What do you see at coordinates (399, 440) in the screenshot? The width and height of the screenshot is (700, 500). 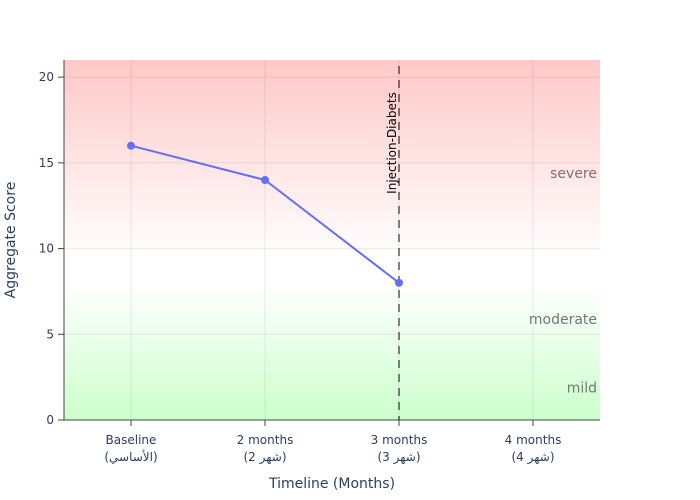 I see `x-tick-label: 3 months` at bounding box center [399, 440].